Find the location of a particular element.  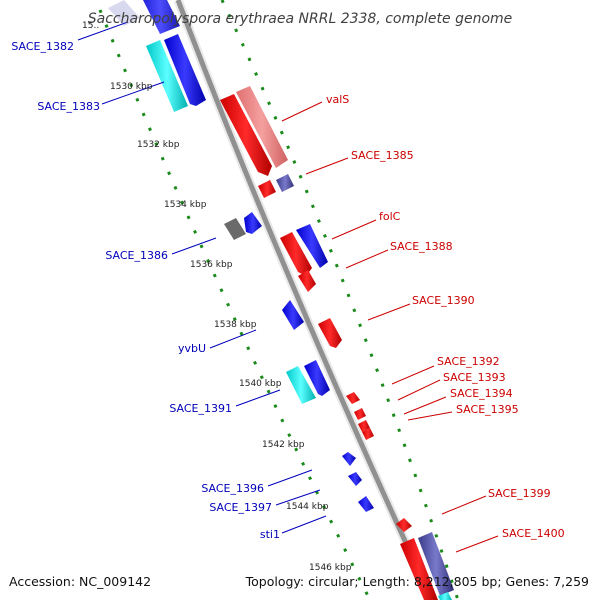

gene-label: SACE_1400 is located at coordinates (533, 533).